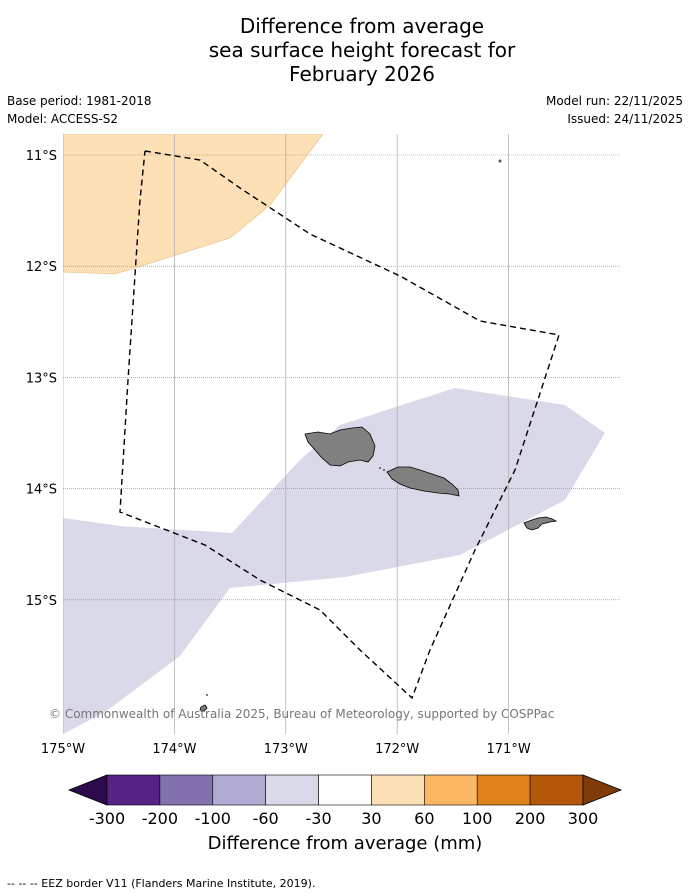  What do you see at coordinates (174, 749) in the screenshot?
I see `lon-tick-label: 174°W` at bounding box center [174, 749].